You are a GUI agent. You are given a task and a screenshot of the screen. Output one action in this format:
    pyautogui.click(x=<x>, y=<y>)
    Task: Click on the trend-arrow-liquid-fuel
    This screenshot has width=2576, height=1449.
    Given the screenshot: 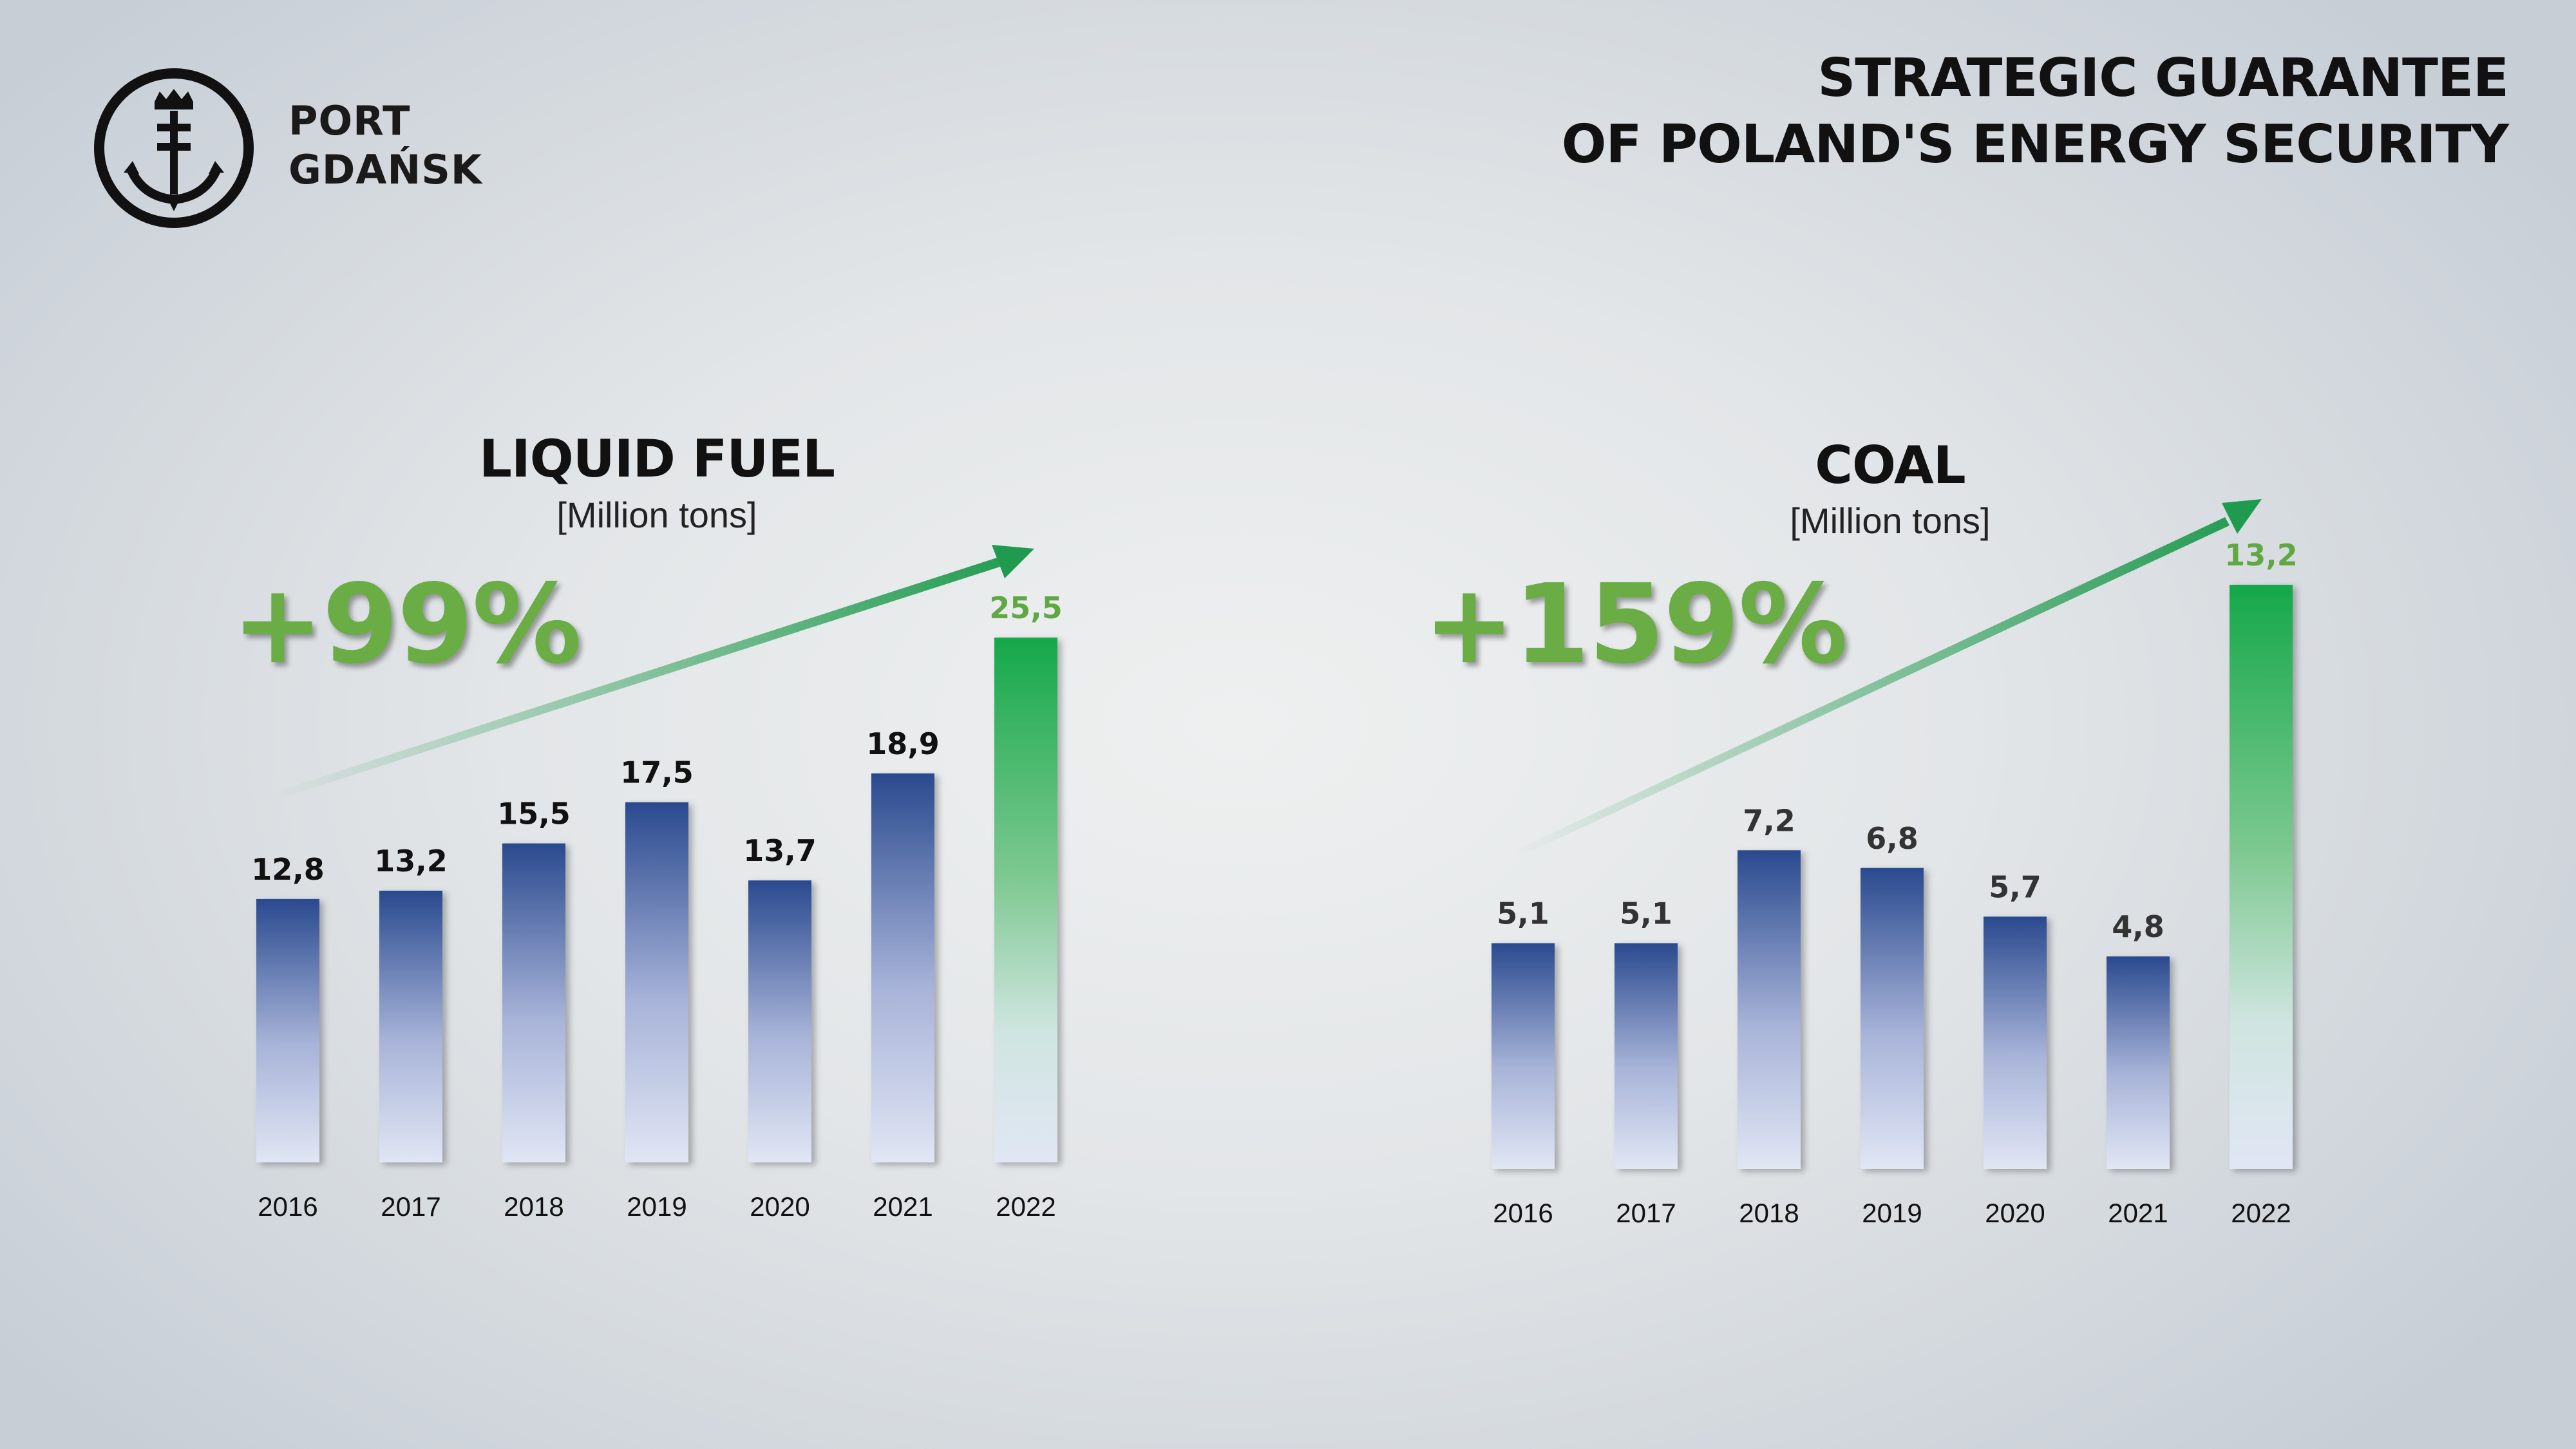 What is the action you would take?
    pyautogui.click(x=652, y=673)
    